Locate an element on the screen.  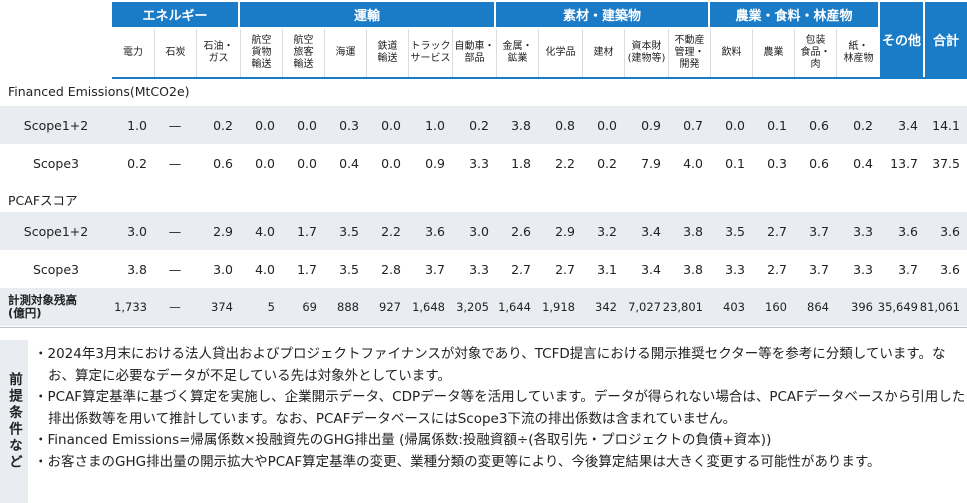
table-cell: 342 is located at coordinates (606, 307).